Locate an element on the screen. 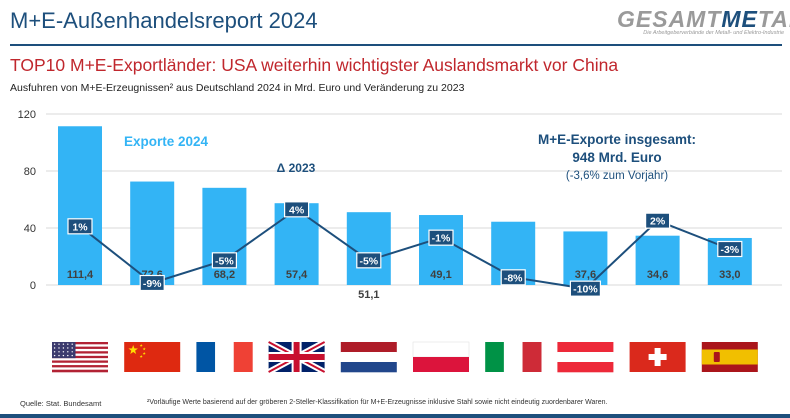 The width and height of the screenshot is (790, 418). bar-series-title: Exporte 2024 is located at coordinates (166, 141).